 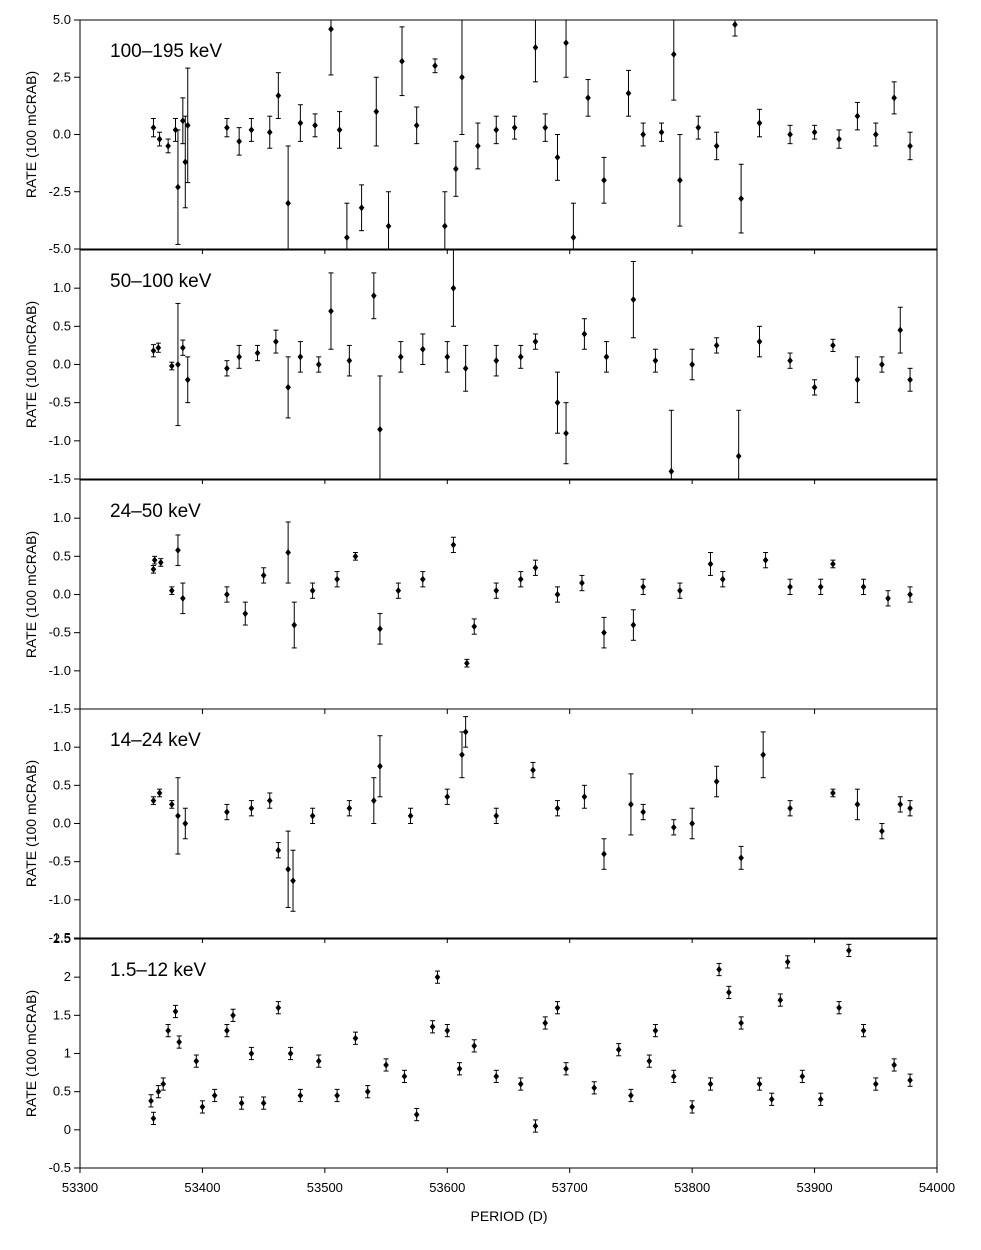 I want to click on y-tick-label: 1.0, so click(x=62, y=517).